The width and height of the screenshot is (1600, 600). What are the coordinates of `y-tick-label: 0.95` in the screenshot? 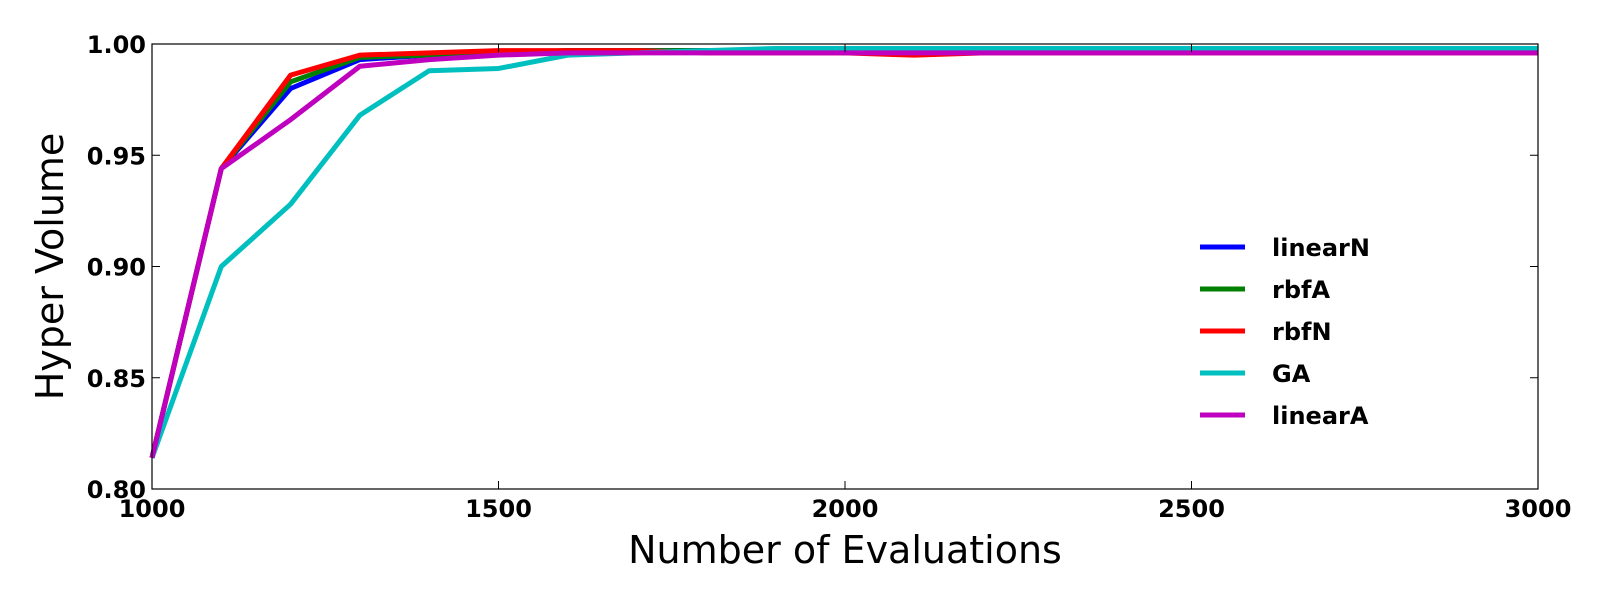 It's located at (116, 156).